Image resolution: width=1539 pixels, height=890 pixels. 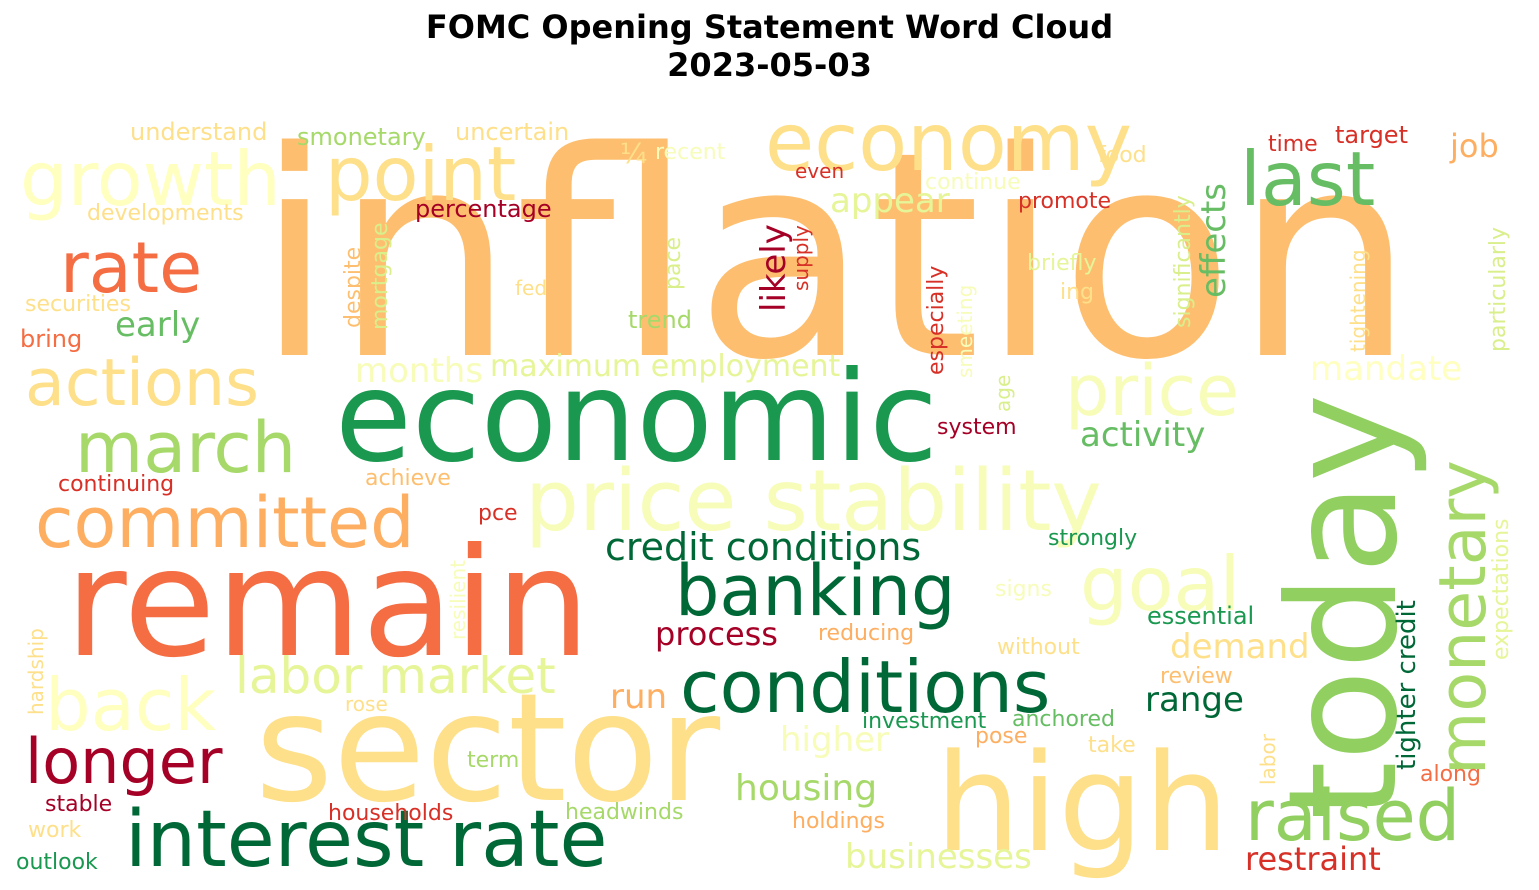 I want to click on word-51: promote, so click(x=1064, y=201).